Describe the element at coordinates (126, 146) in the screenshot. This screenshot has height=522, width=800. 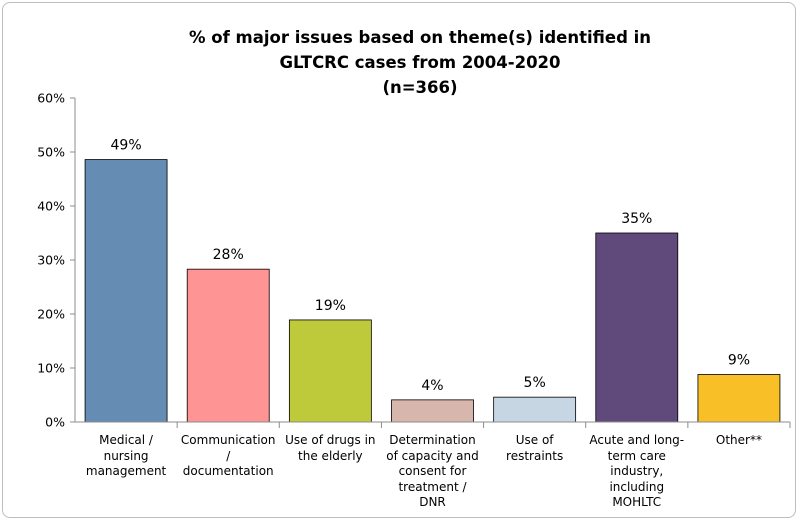
I see `data-label: 49%` at that location.